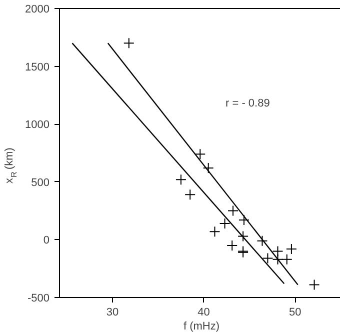 This screenshot has width=340, height=334. I want to click on y-tick-label: 1000, so click(37, 125).